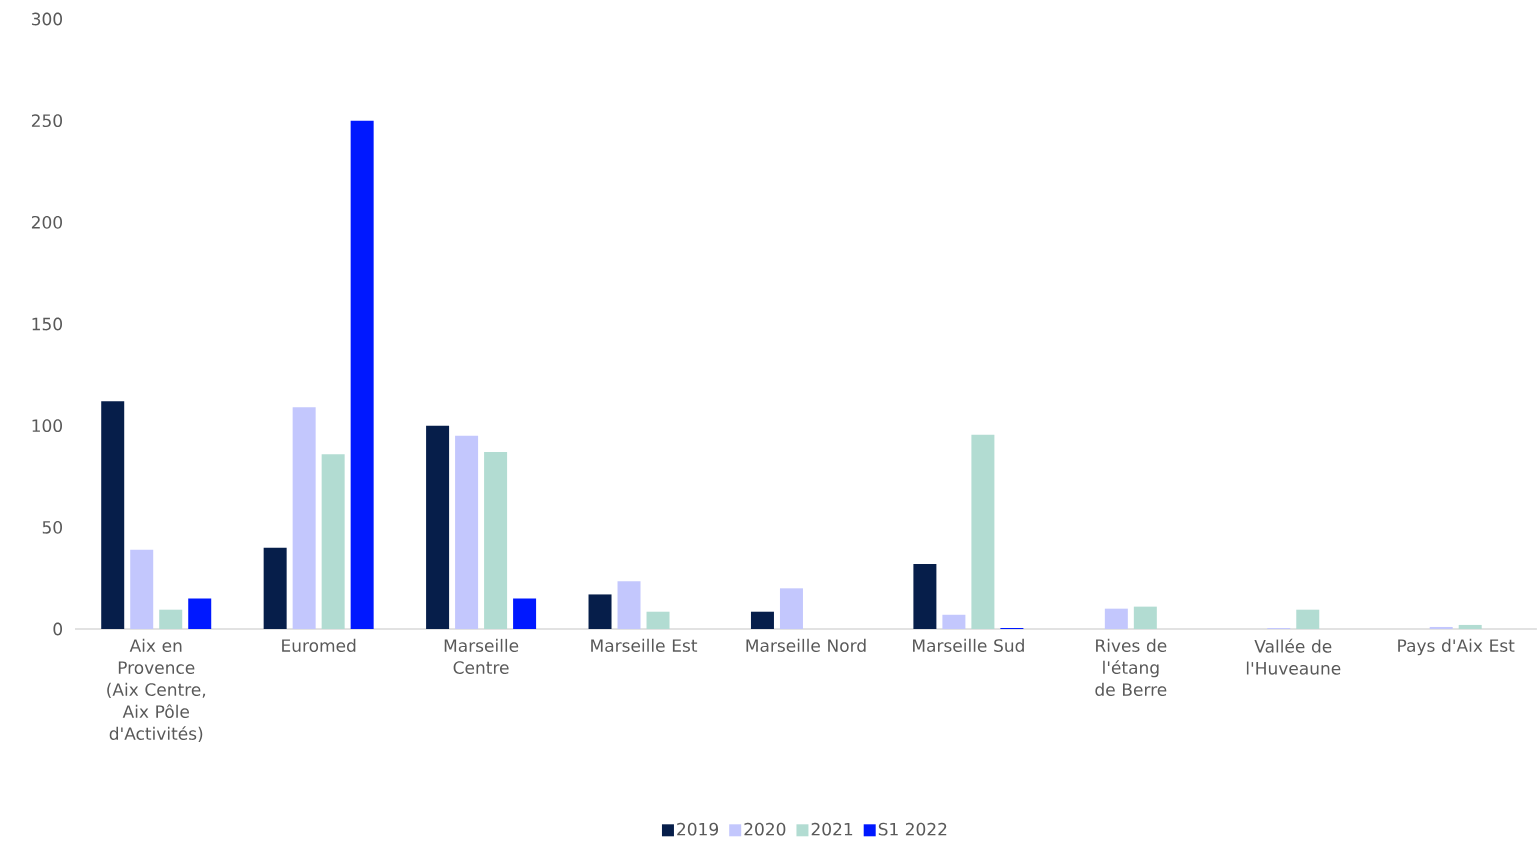  What do you see at coordinates (46, 121) in the screenshot?
I see `y-tick-label: 250` at bounding box center [46, 121].